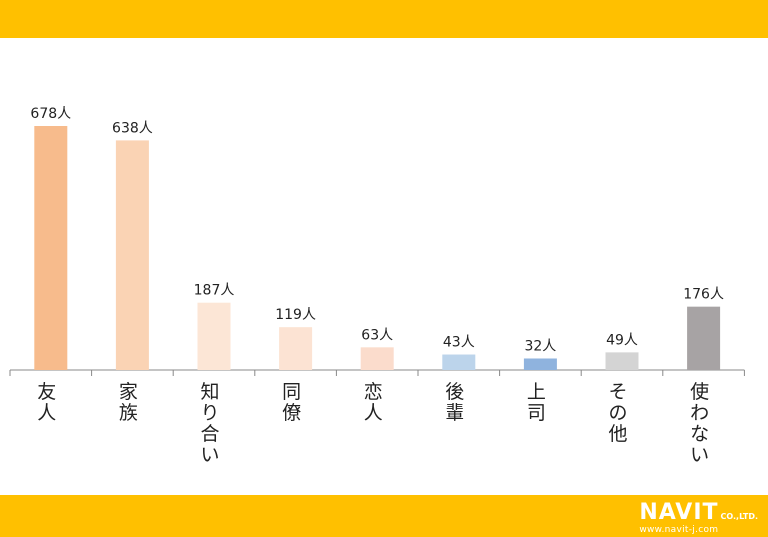 The width and height of the screenshot is (768, 537). Describe the element at coordinates (679, 512) in the screenshot. I see `logo-name: NAVIT` at that location.